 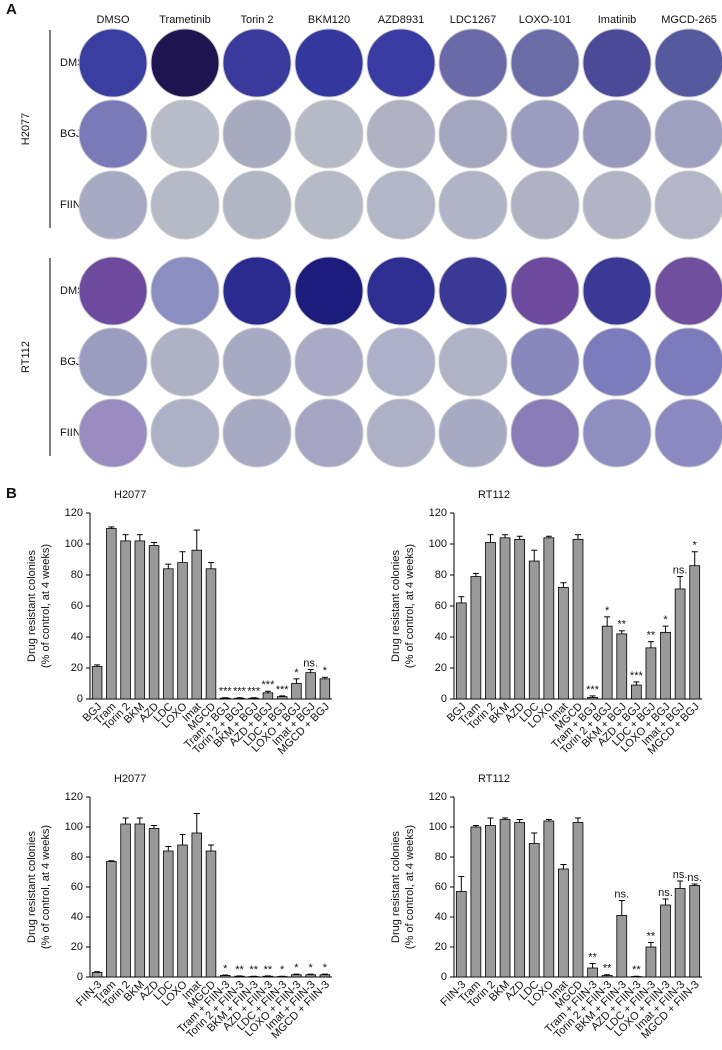 What do you see at coordinates (329, 20) in the screenshot?
I see `column-header: BKM120` at bounding box center [329, 20].